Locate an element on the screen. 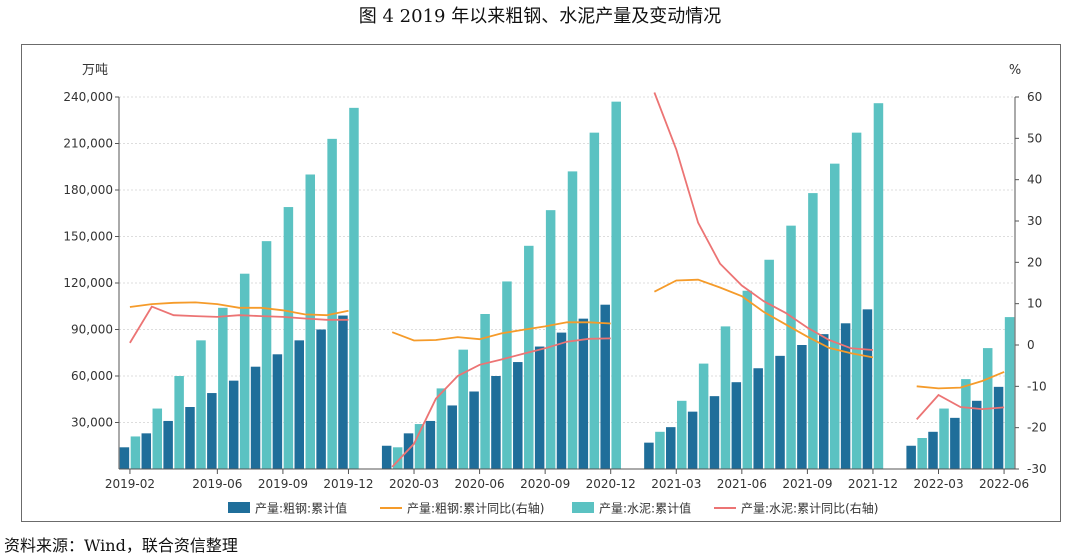  y-right-tick-label: 50 is located at coordinates (1034, 138).